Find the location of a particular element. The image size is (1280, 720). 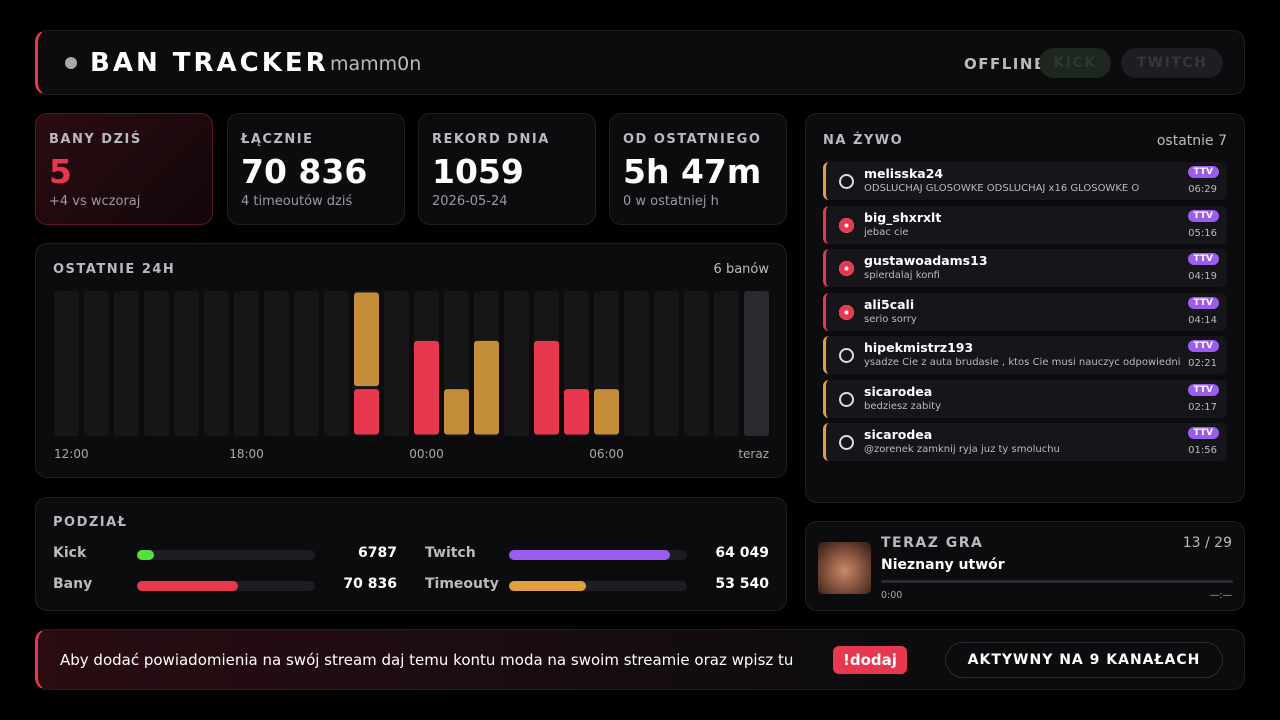

live-time: 02:17 is located at coordinates (1202, 407).